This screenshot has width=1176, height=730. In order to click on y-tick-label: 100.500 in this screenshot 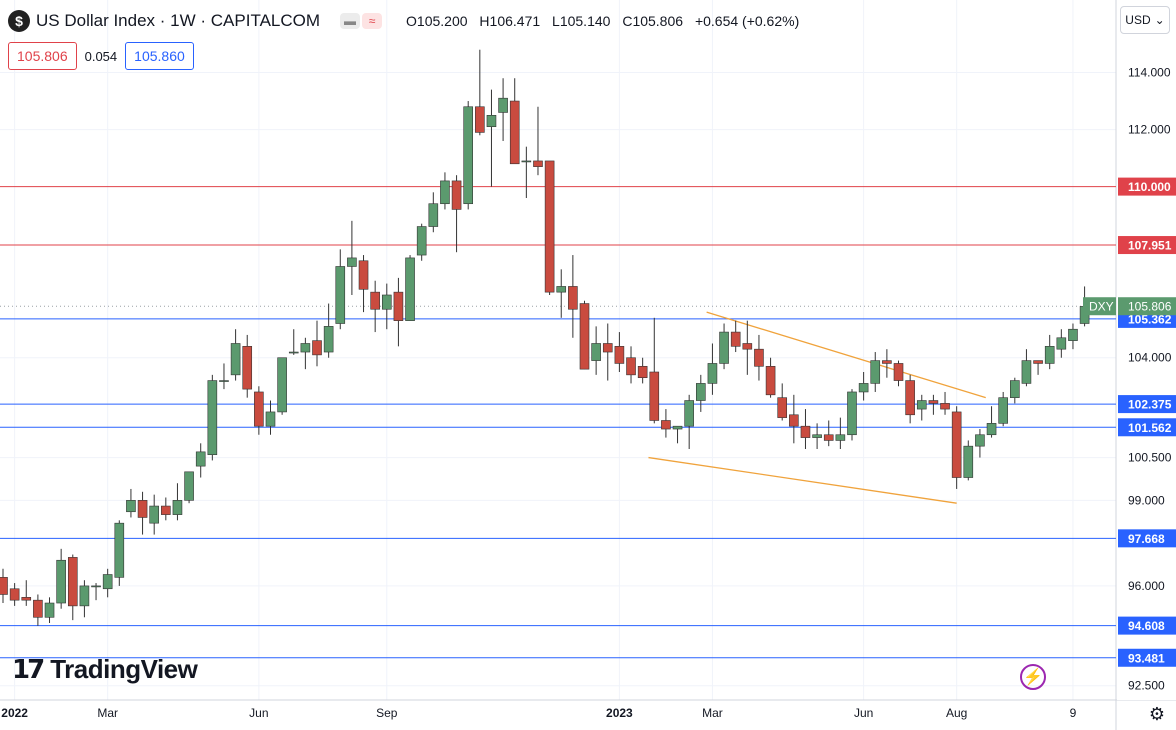, I will do `click(1150, 458)`.